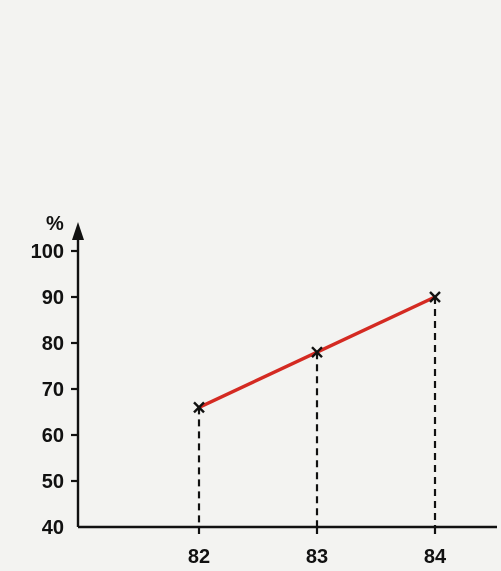 The width and height of the screenshot is (501, 571). I want to click on y-tick-label: 40, so click(53, 528).